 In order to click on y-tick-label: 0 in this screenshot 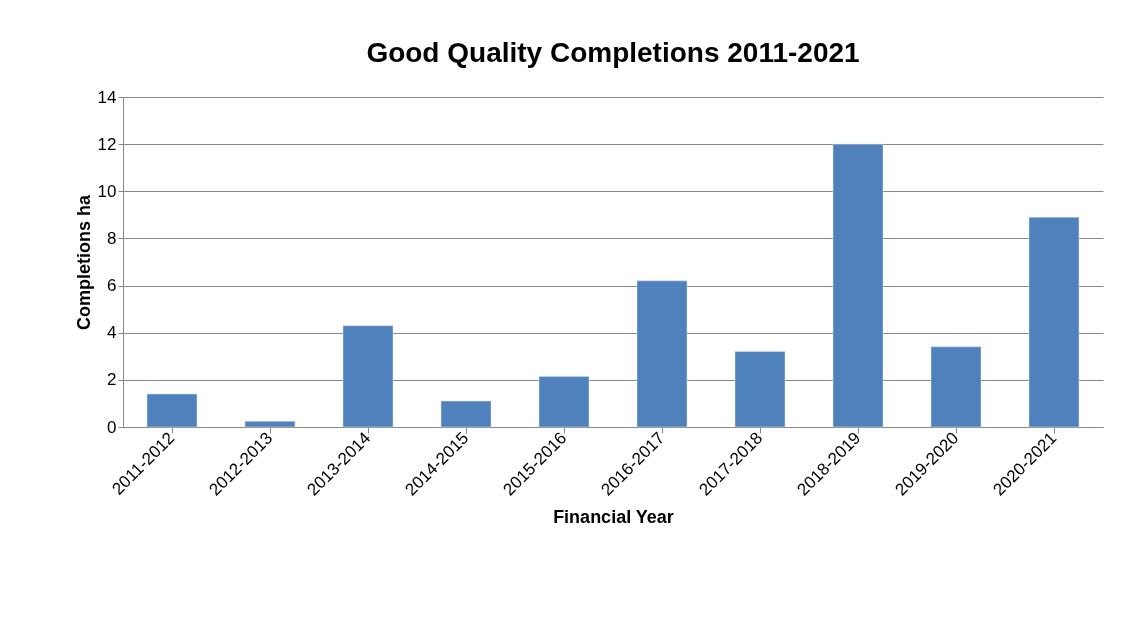, I will do `click(112, 427)`.